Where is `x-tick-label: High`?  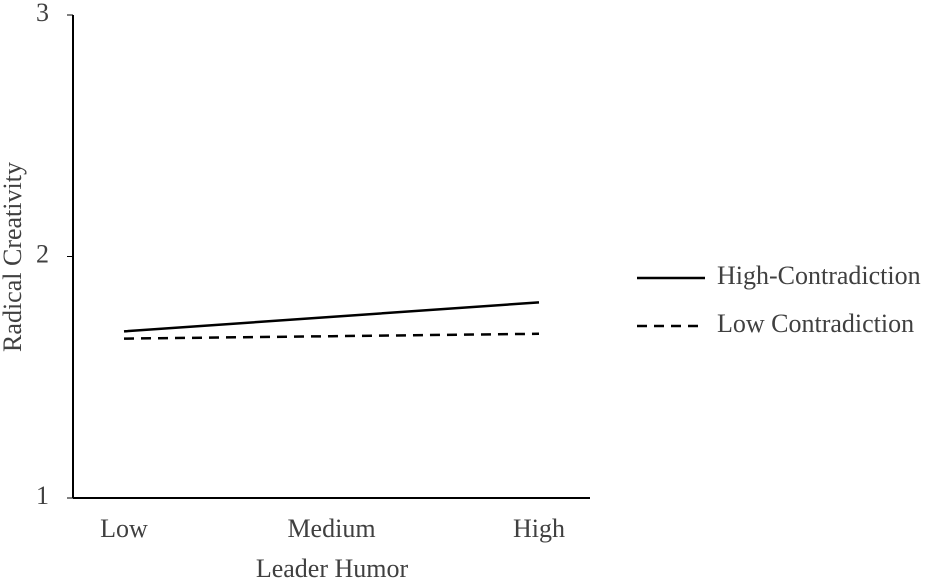 x-tick-label: High is located at coordinates (539, 528).